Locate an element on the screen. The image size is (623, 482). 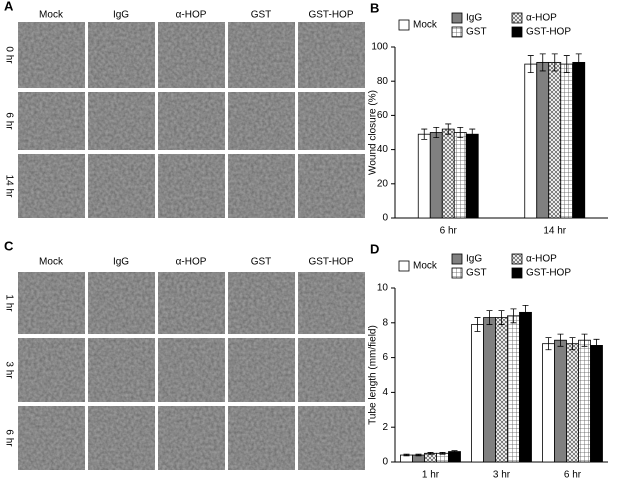
y-tick-label: 2 is located at coordinates (385, 427).